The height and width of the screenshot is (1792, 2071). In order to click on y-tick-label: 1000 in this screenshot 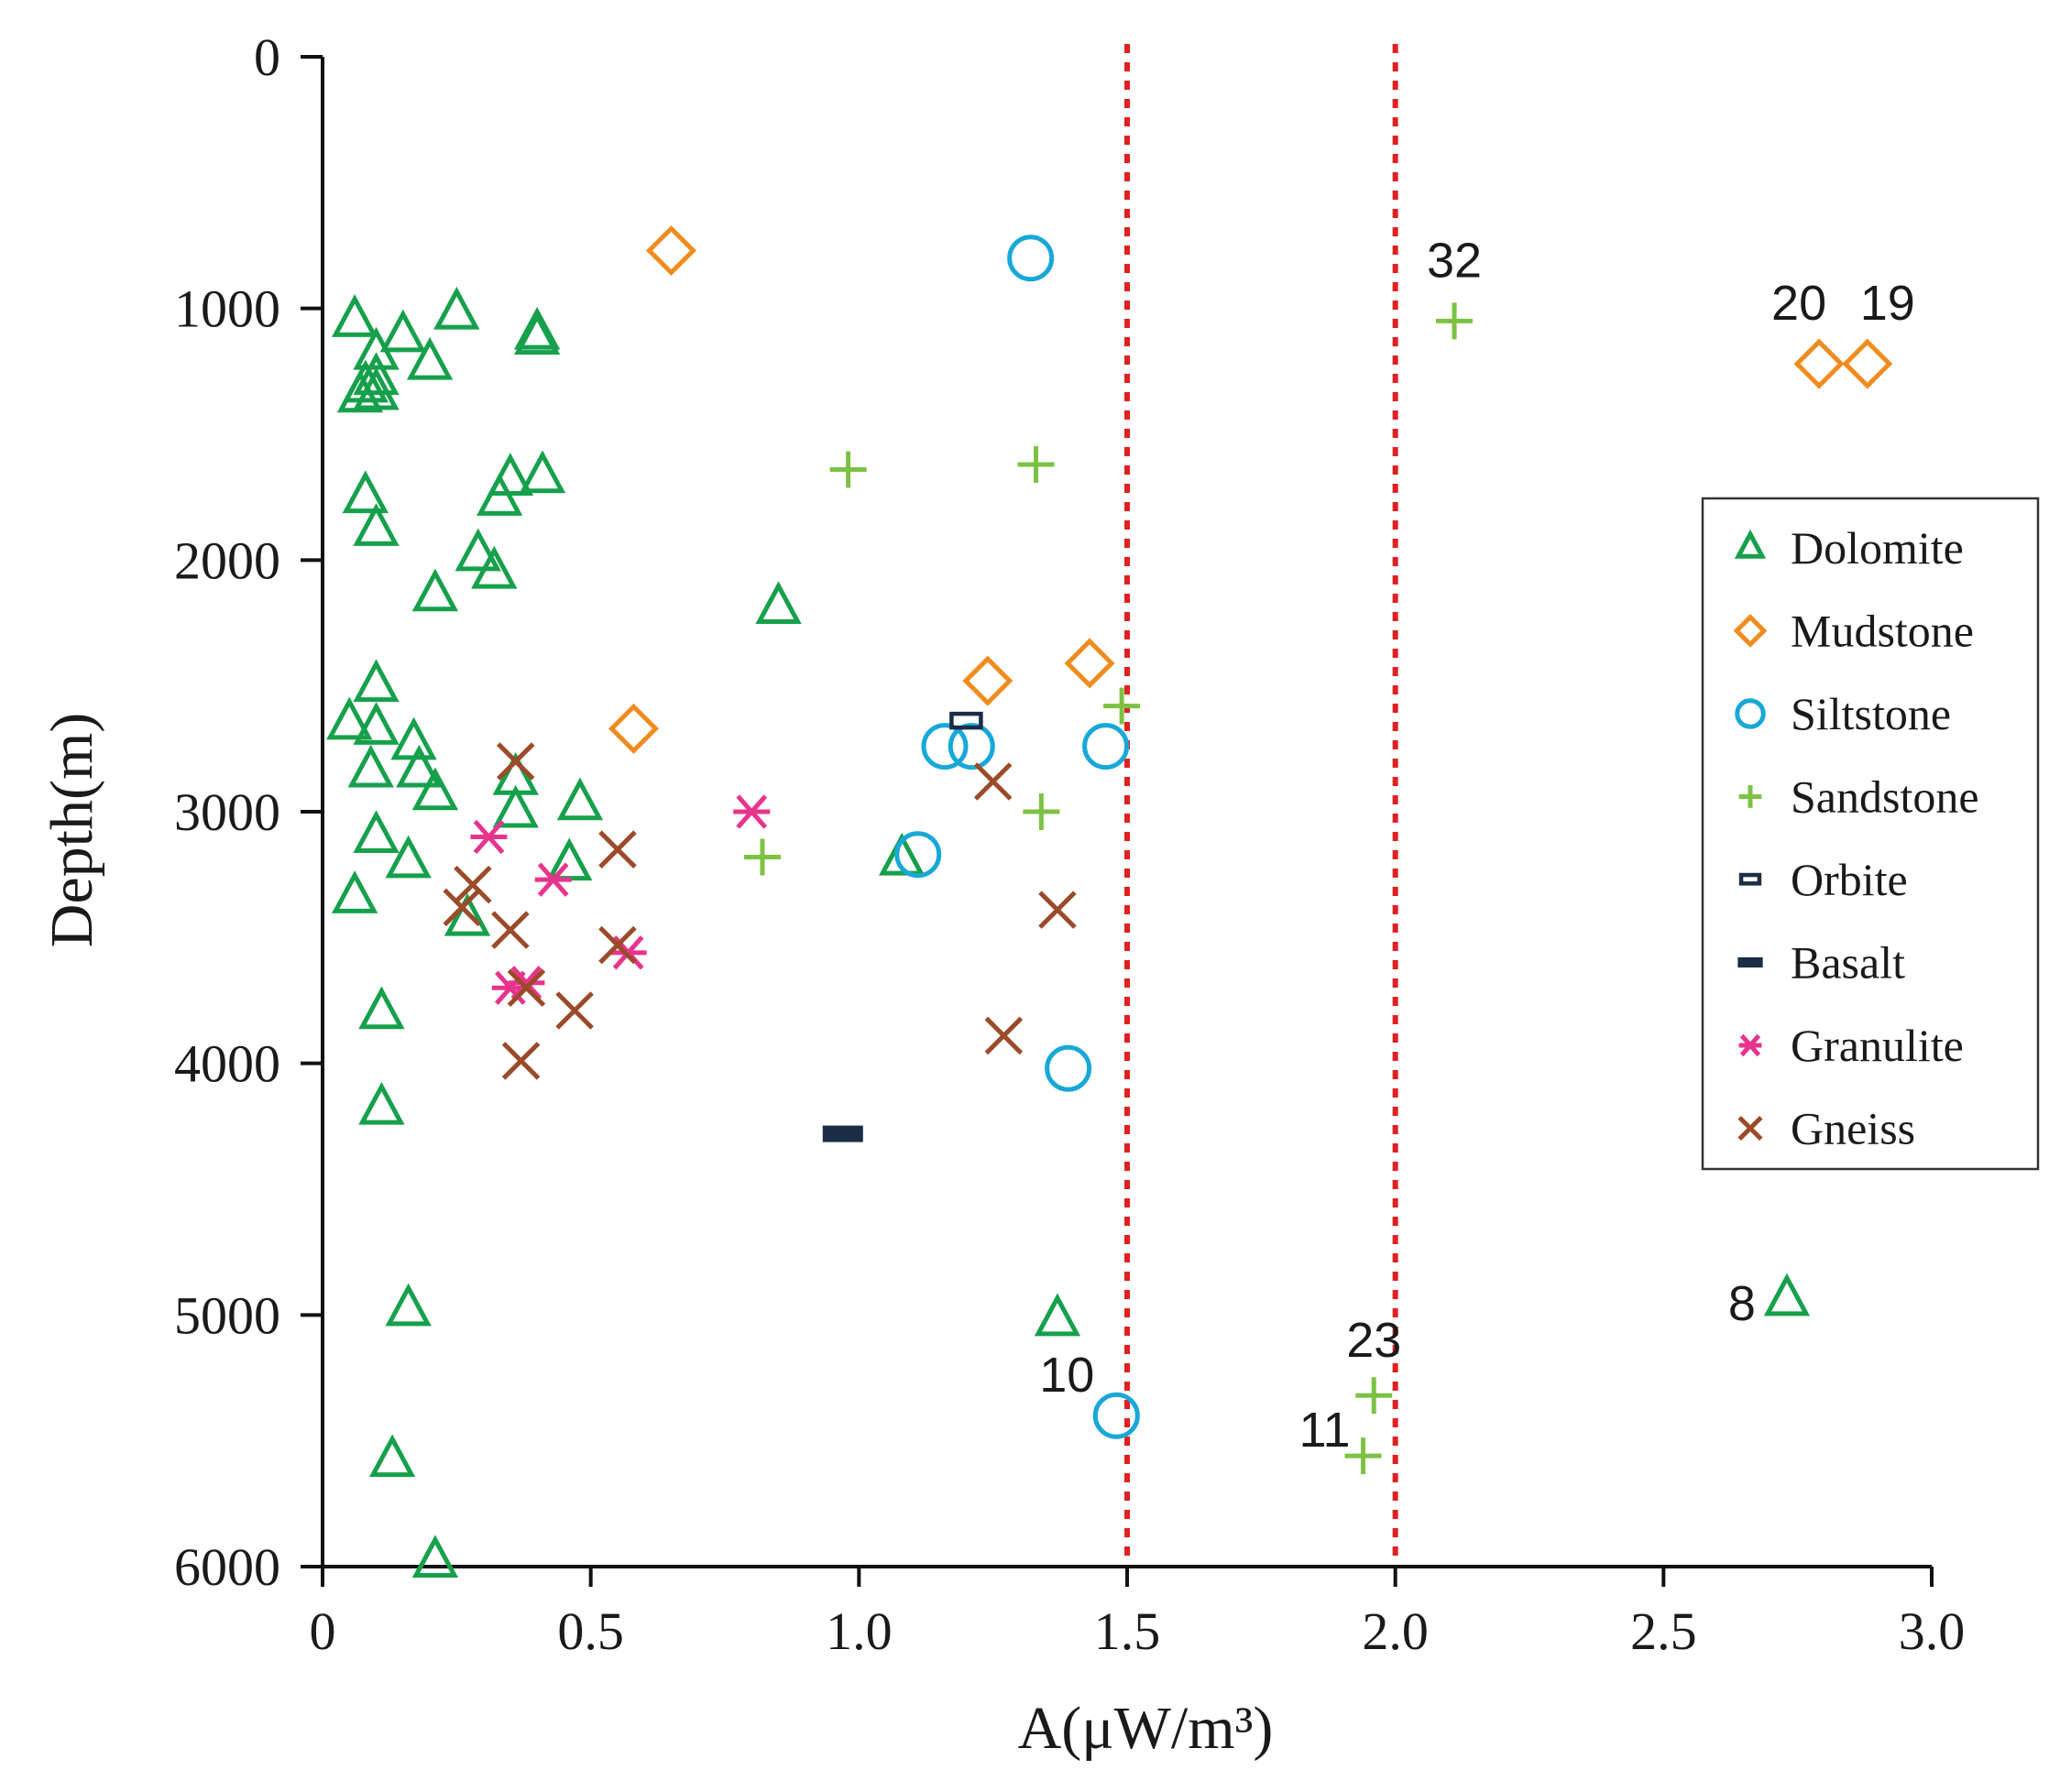, I will do `click(227, 309)`.